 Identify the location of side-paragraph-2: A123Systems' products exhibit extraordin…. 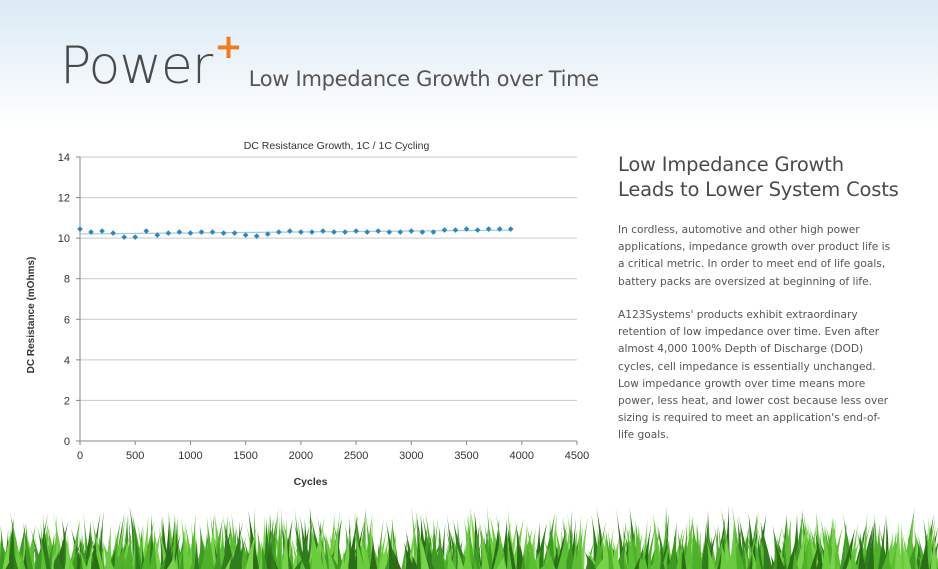
(753, 375).